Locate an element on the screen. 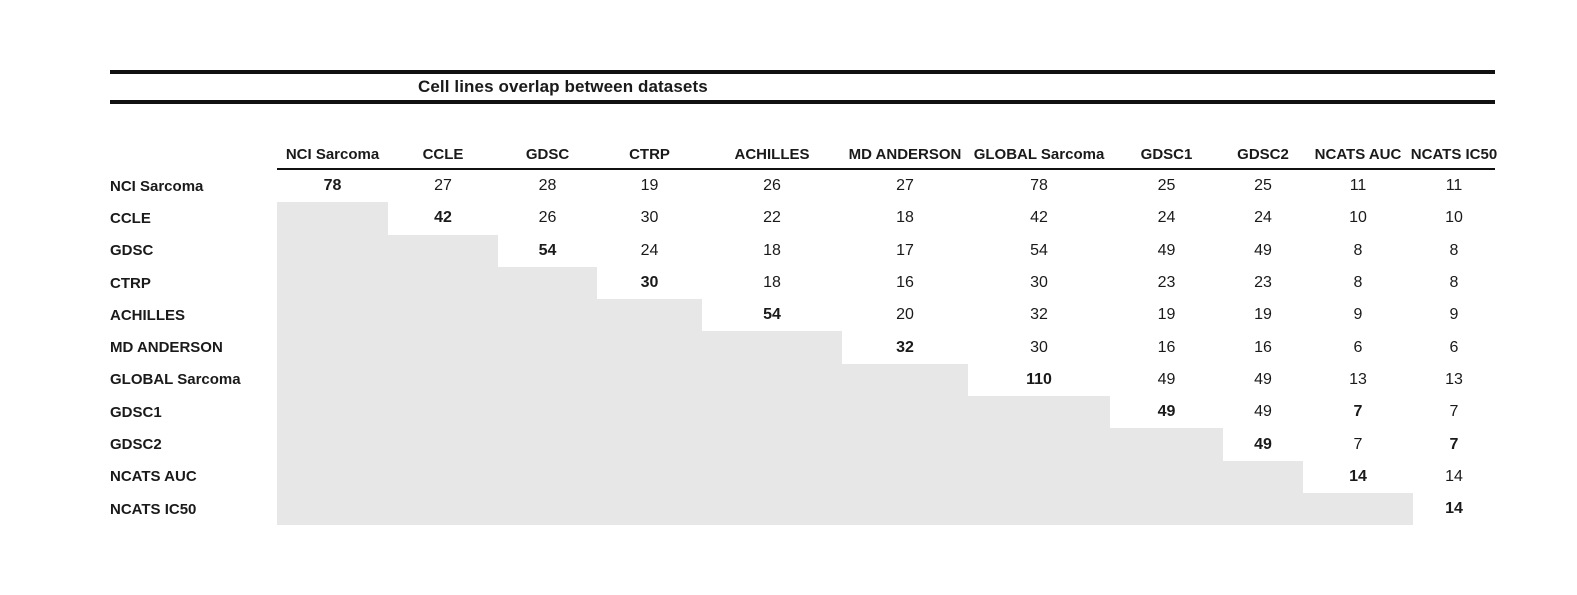 This screenshot has height=595, width=1577. column-header: CTRP is located at coordinates (649, 156).